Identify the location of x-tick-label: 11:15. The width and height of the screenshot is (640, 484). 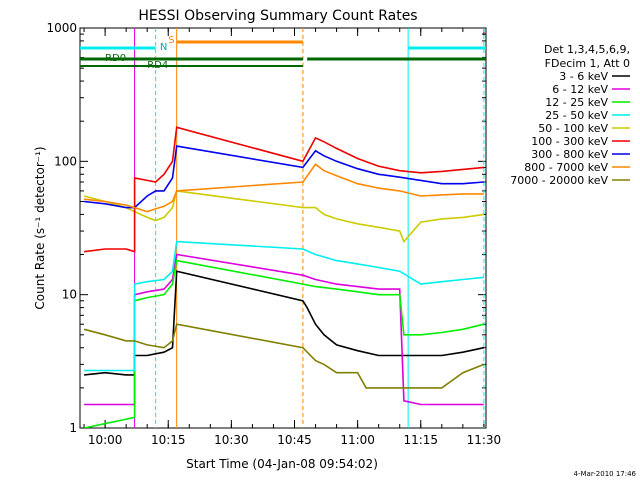
(420, 440).